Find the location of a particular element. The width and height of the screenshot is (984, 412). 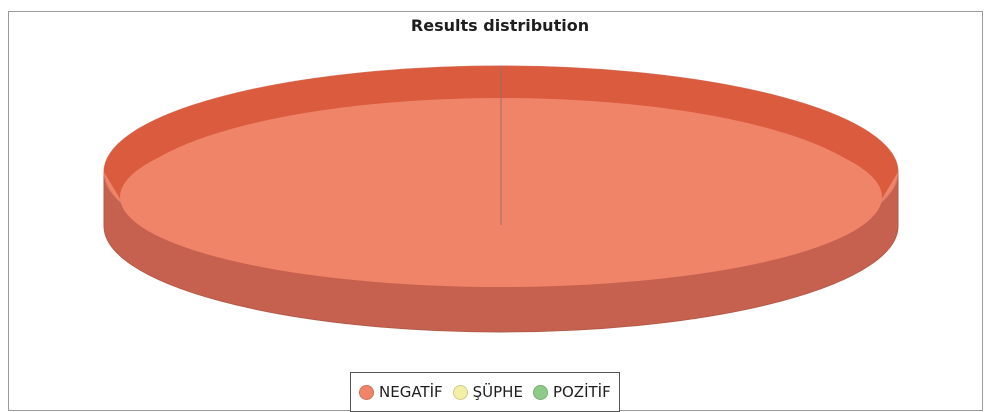

chart-legend: NEGATİF ŞÜPHE POZİTİF is located at coordinates (485, 392).